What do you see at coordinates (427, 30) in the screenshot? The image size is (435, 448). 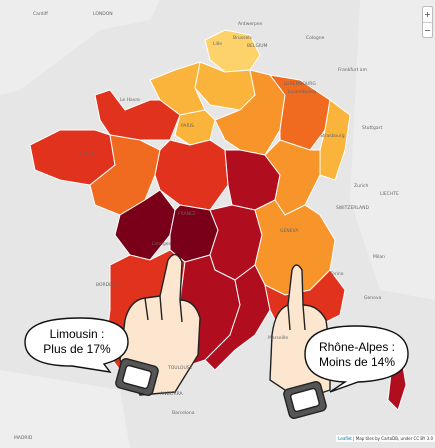 I see `zoom-out-button: −` at bounding box center [427, 30].